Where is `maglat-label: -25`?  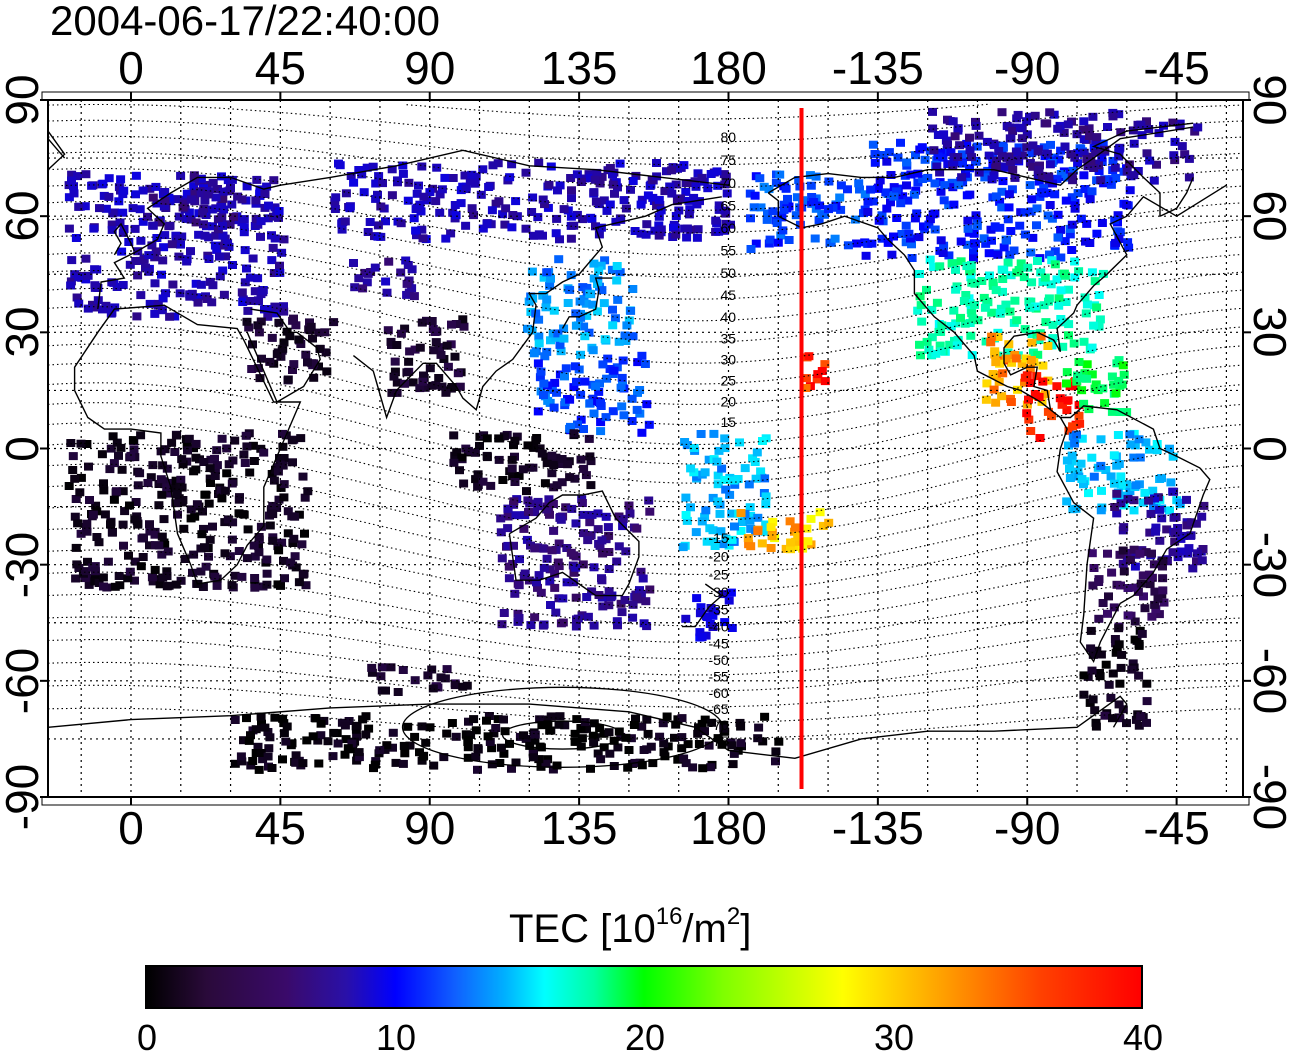 maglat-label: -25 is located at coordinates (718, 574).